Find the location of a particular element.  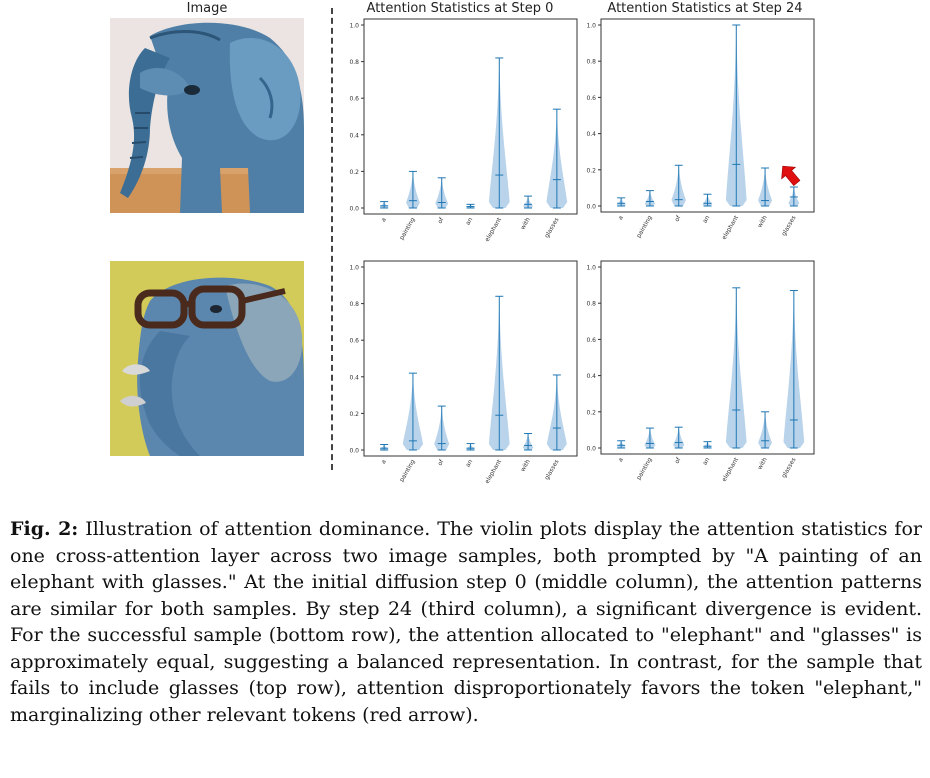

column-title-step24: Attention Statistics at Step 24 is located at coordinates (705, 8).